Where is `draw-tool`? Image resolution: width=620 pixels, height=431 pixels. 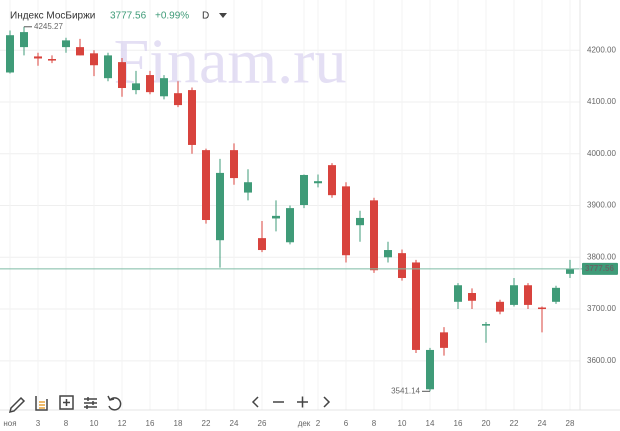 draw-tool is located at coordinates (17, 405).